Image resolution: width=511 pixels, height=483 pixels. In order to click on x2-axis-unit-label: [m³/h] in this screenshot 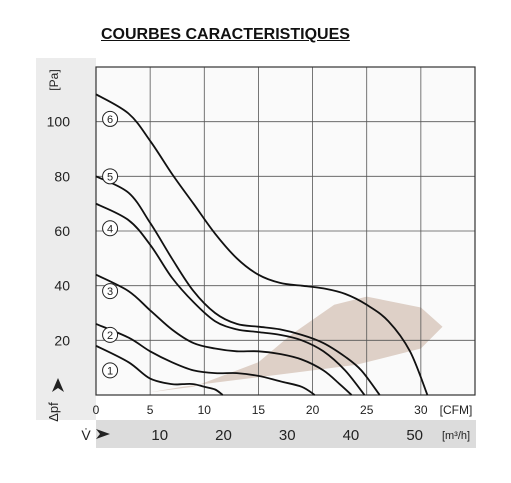, I will do `click(456, 436)`.